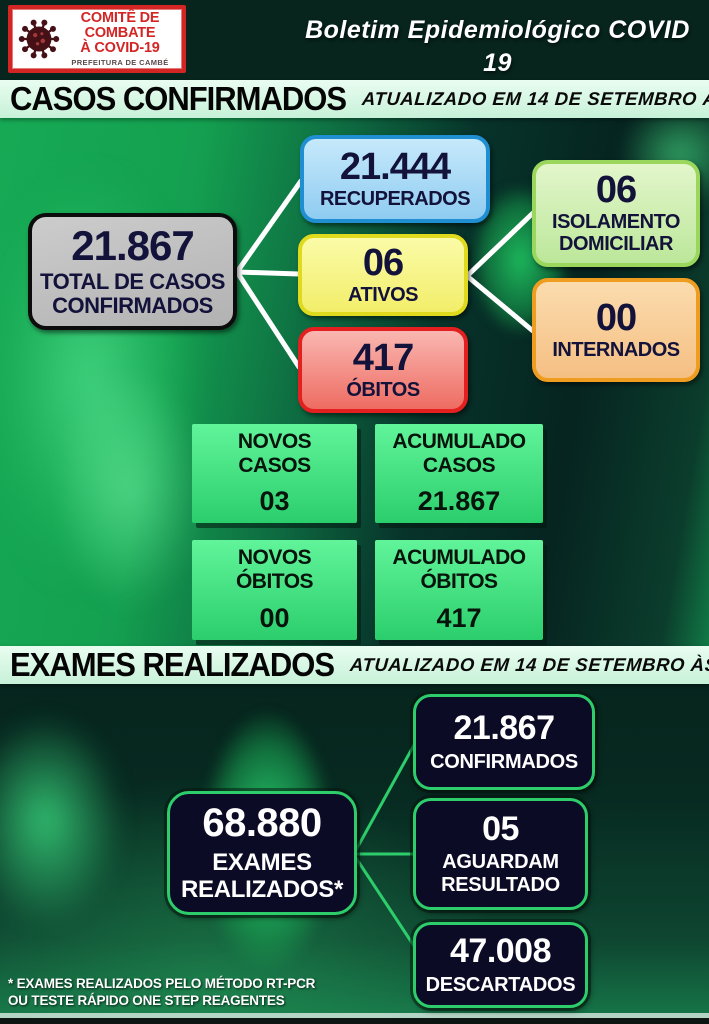  What do you see at coordinates (504, 727) in the screenshot?
I see `confirmed-exams-value: 21.867` at bounding box center [504, 727].